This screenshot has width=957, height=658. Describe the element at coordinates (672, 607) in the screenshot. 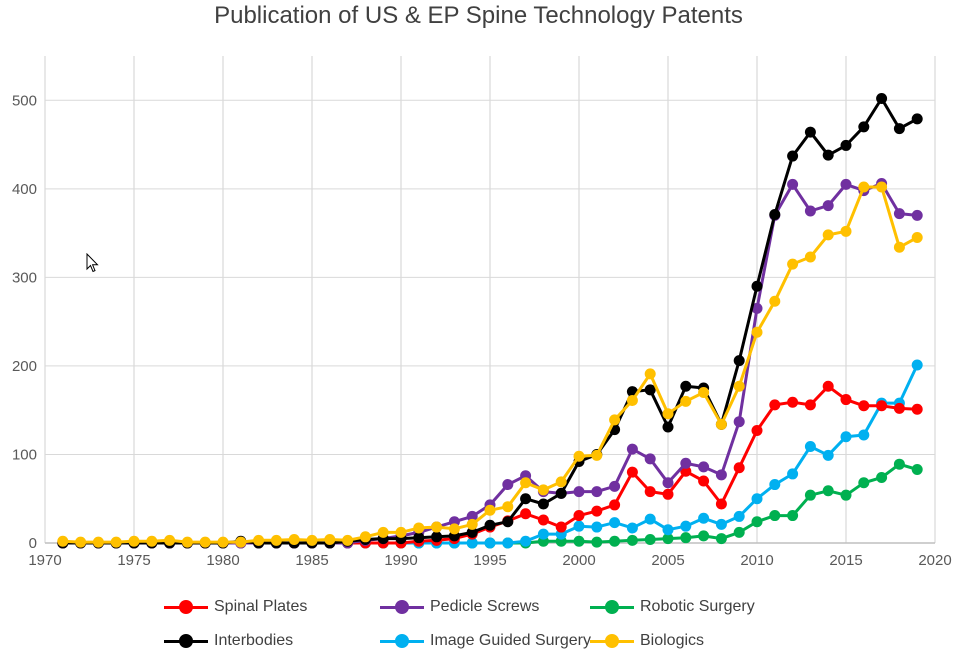

I see `legend-item-robotic-surgery: Robotic Surgery` at that location.